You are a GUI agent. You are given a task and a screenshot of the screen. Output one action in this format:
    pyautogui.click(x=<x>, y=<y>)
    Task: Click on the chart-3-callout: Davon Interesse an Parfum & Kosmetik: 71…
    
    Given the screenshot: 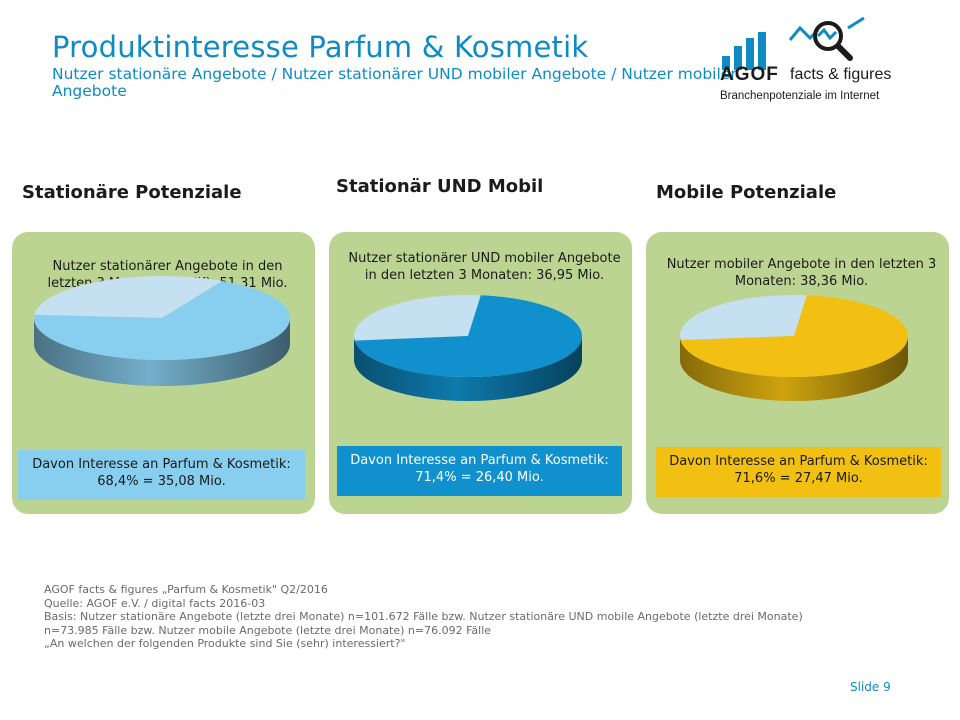 What is the action you would take?
    pyautogui.click(x=798, y=472)
    